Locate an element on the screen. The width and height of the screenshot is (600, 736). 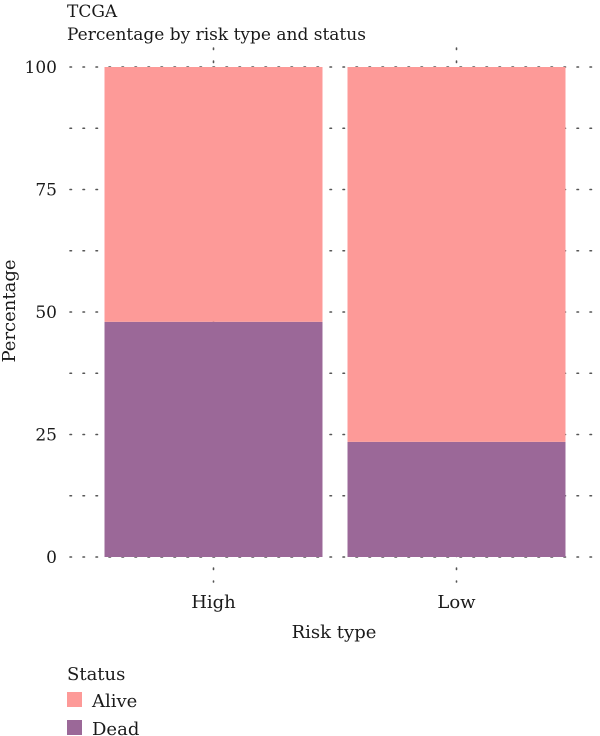
legend-title: Status is located at coordinates (96, 674).